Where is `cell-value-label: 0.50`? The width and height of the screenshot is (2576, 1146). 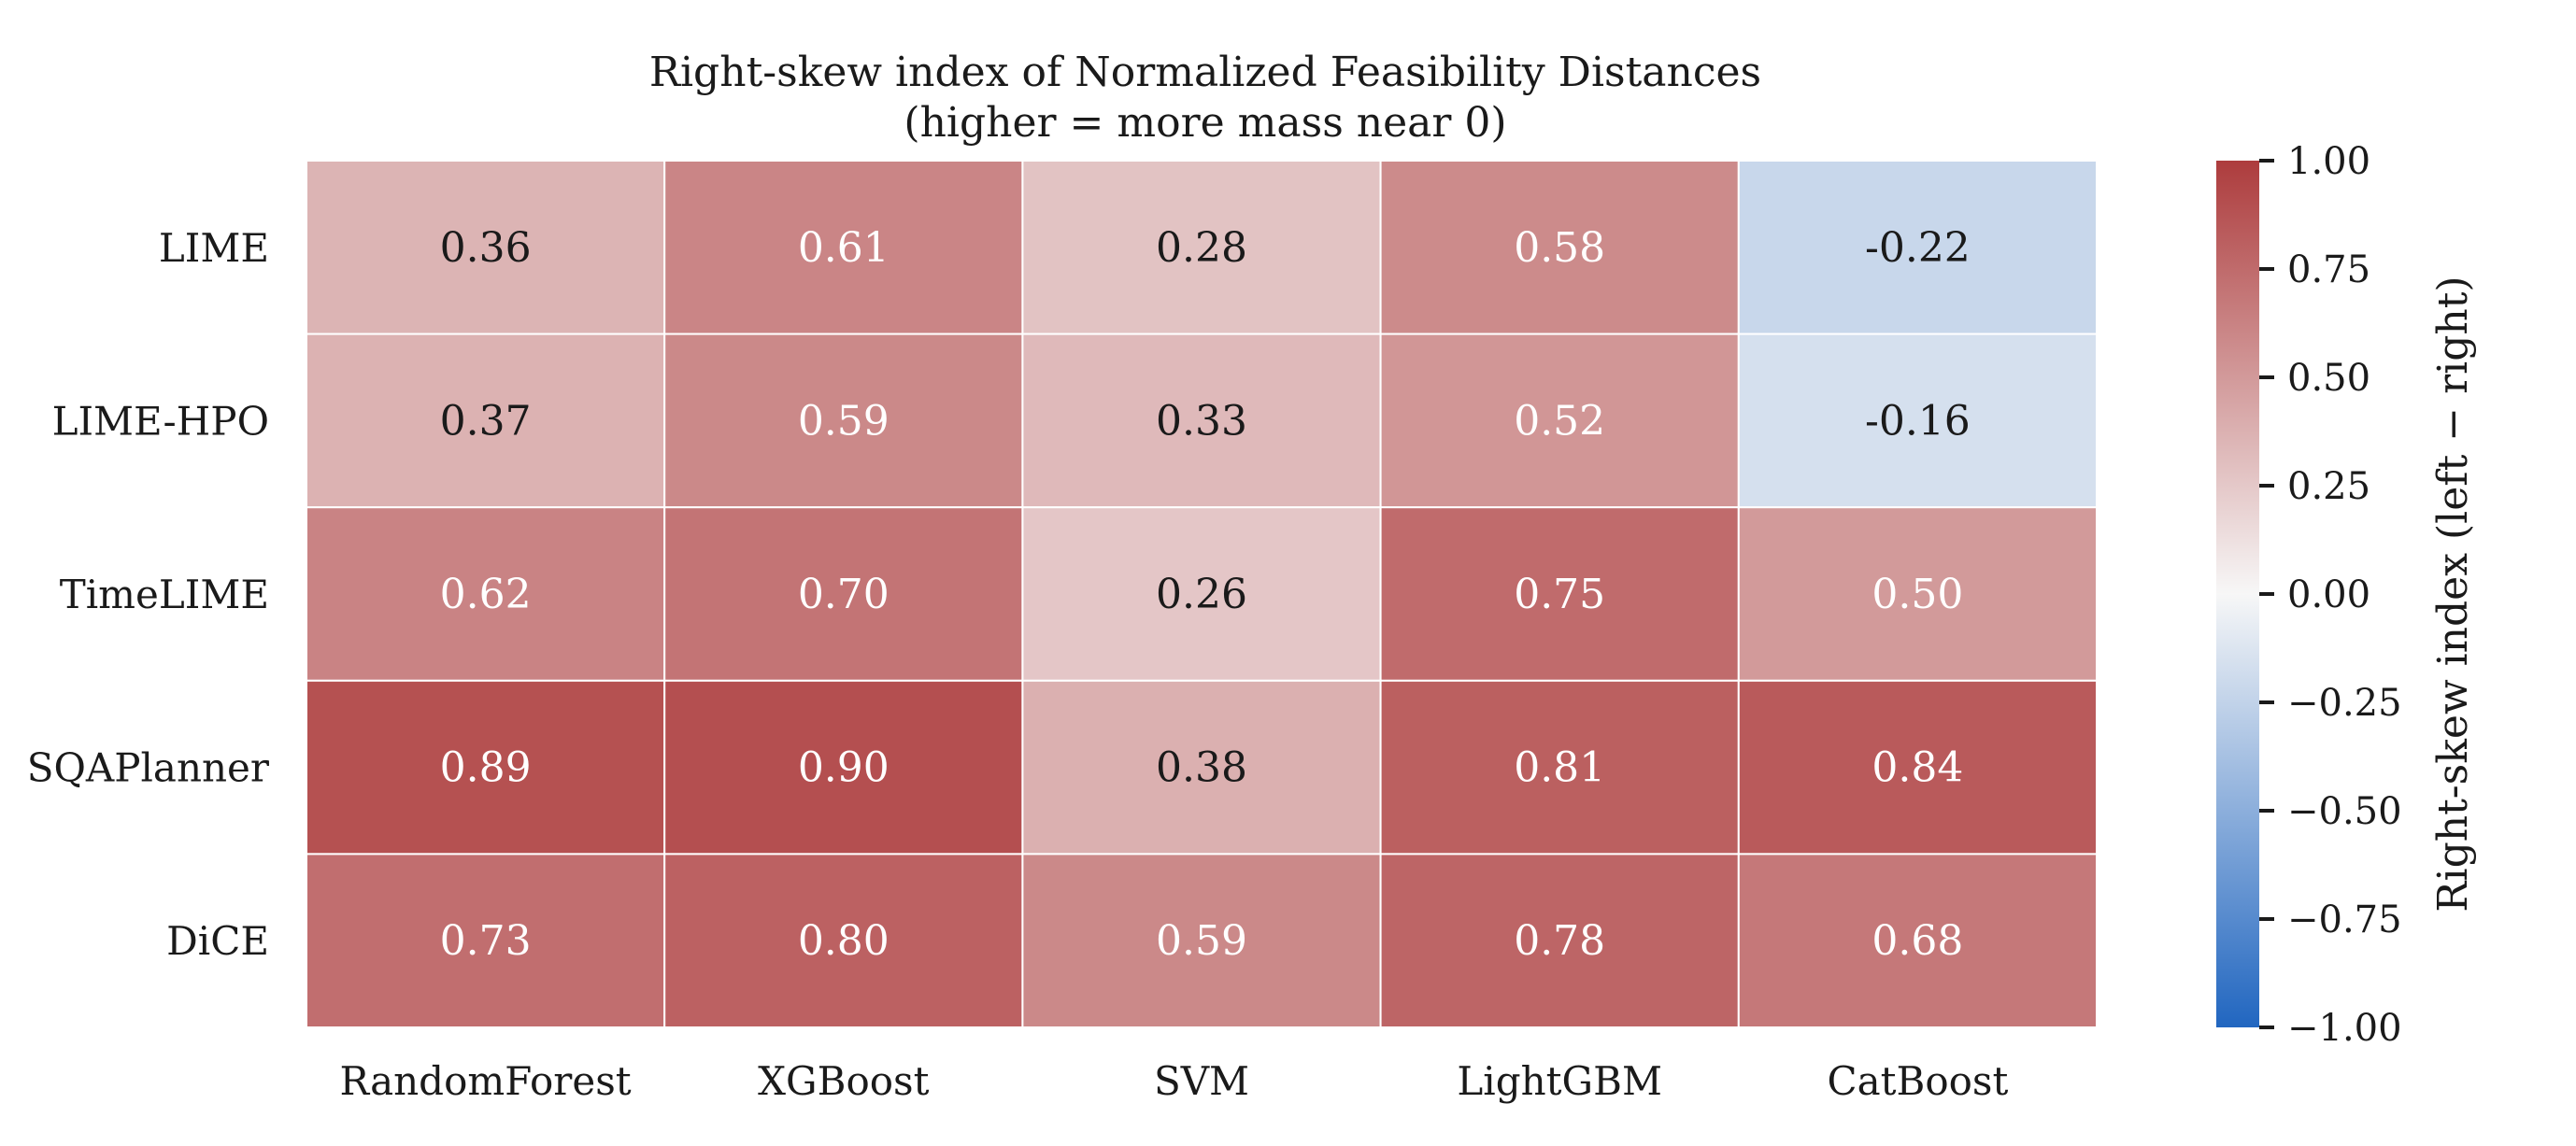 cell-value-label: 0.50 is located at coordinates (1918, 594).